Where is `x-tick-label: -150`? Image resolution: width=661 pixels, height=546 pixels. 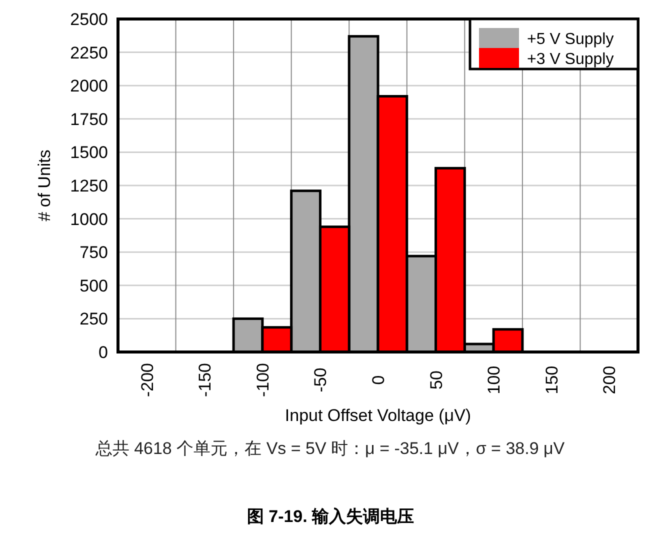
x-tick-label: -150 is located at coordinates (205, 380).